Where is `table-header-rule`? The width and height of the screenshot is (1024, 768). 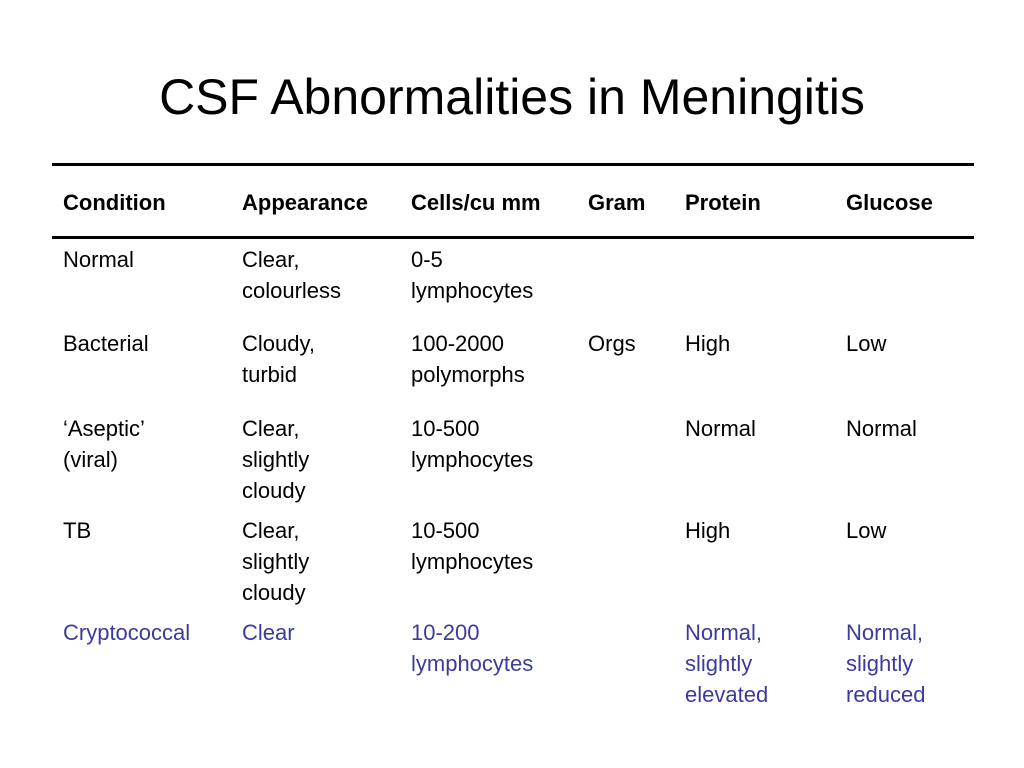 table-header-rule is located at coordinates (513, 237).